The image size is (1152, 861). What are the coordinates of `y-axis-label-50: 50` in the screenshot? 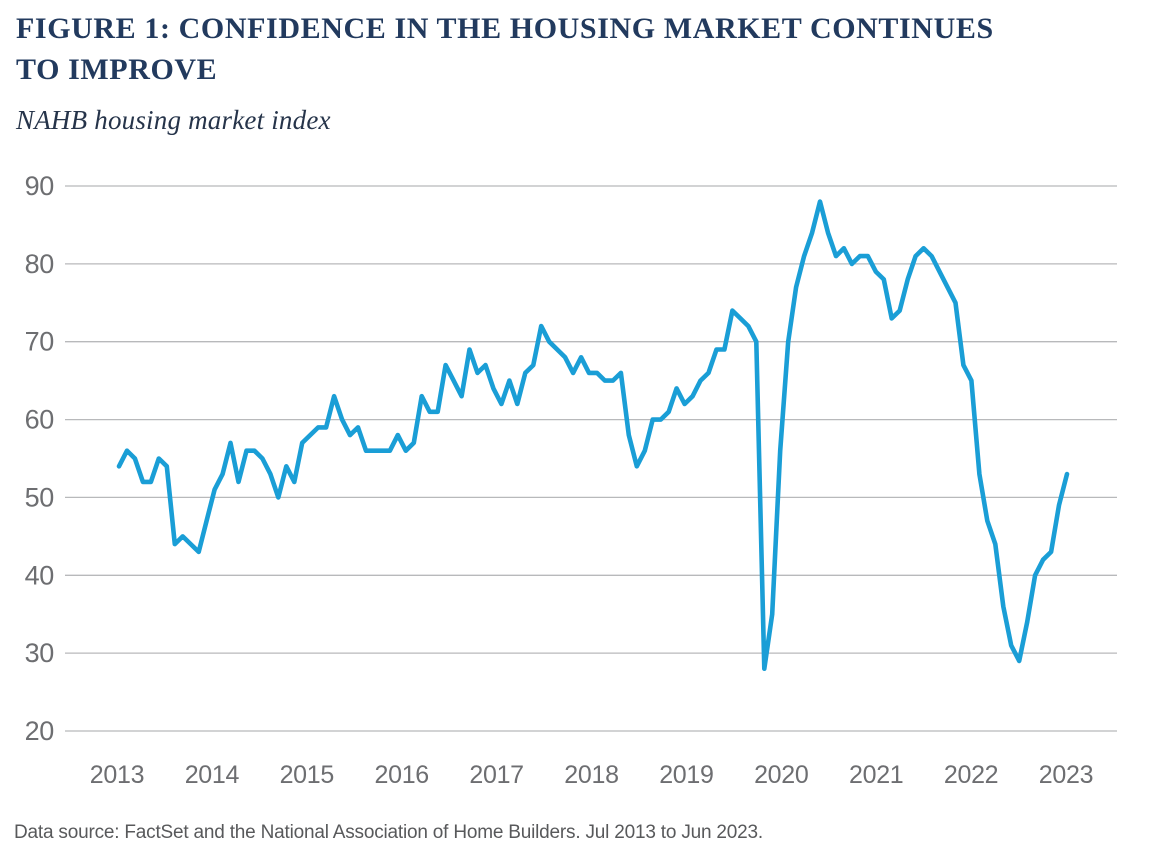 It's located at (39, 497).